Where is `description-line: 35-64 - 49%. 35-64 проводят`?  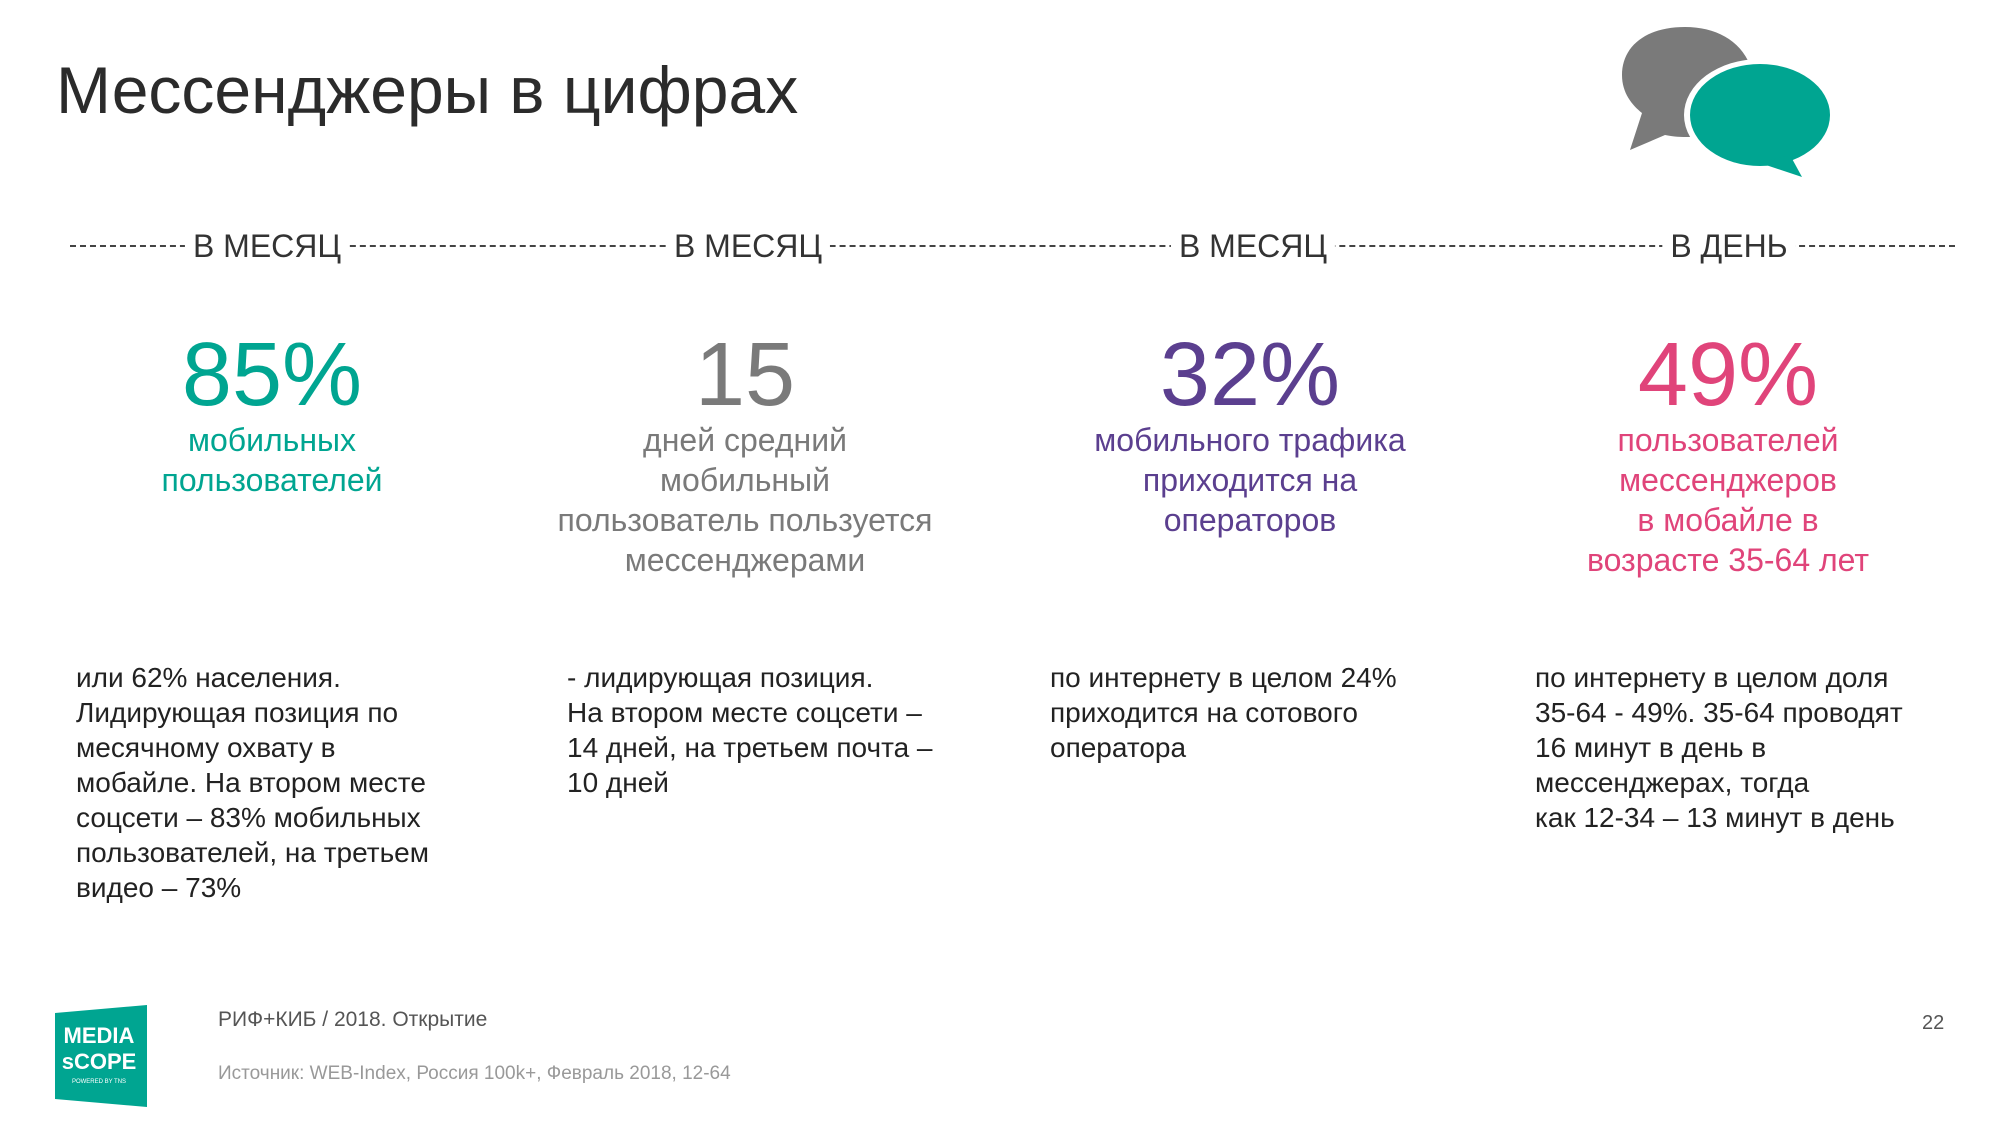
description-line: 35-64 - 49%. 35-64 проводят is located at coordinates (1719, 712).